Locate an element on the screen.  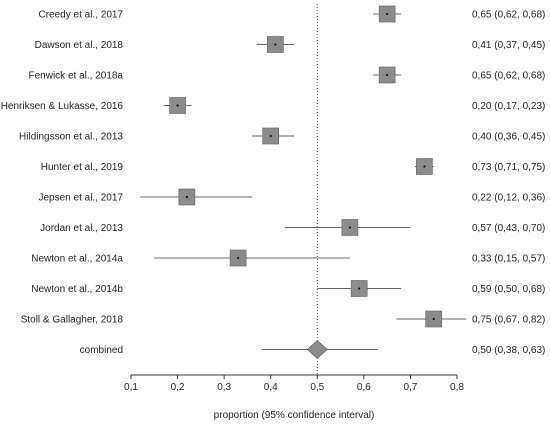
estimate-text: 0,59 (0,50, 0,68) is located at coordinates (508, 289).